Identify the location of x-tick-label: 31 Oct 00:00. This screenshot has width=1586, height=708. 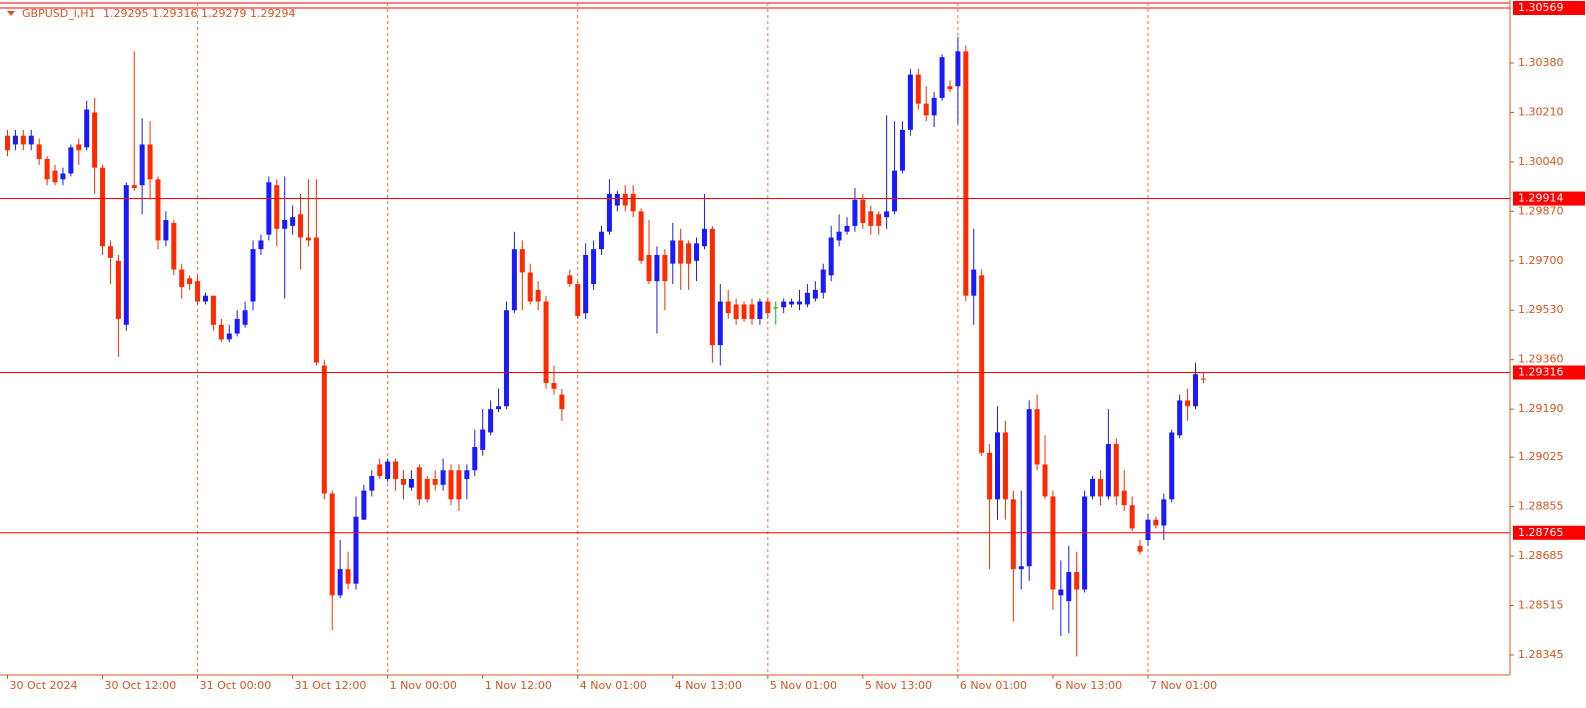
(236, 685).